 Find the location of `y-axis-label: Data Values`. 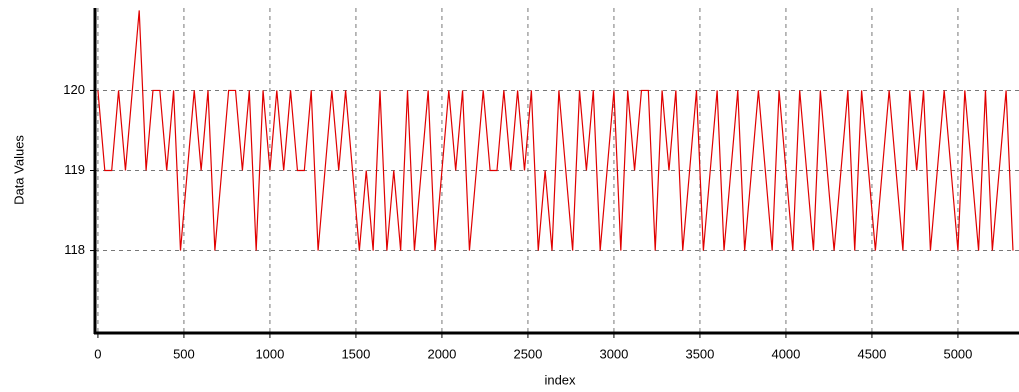

y-axis-label: Data Values is located at coordinates (18, 170).